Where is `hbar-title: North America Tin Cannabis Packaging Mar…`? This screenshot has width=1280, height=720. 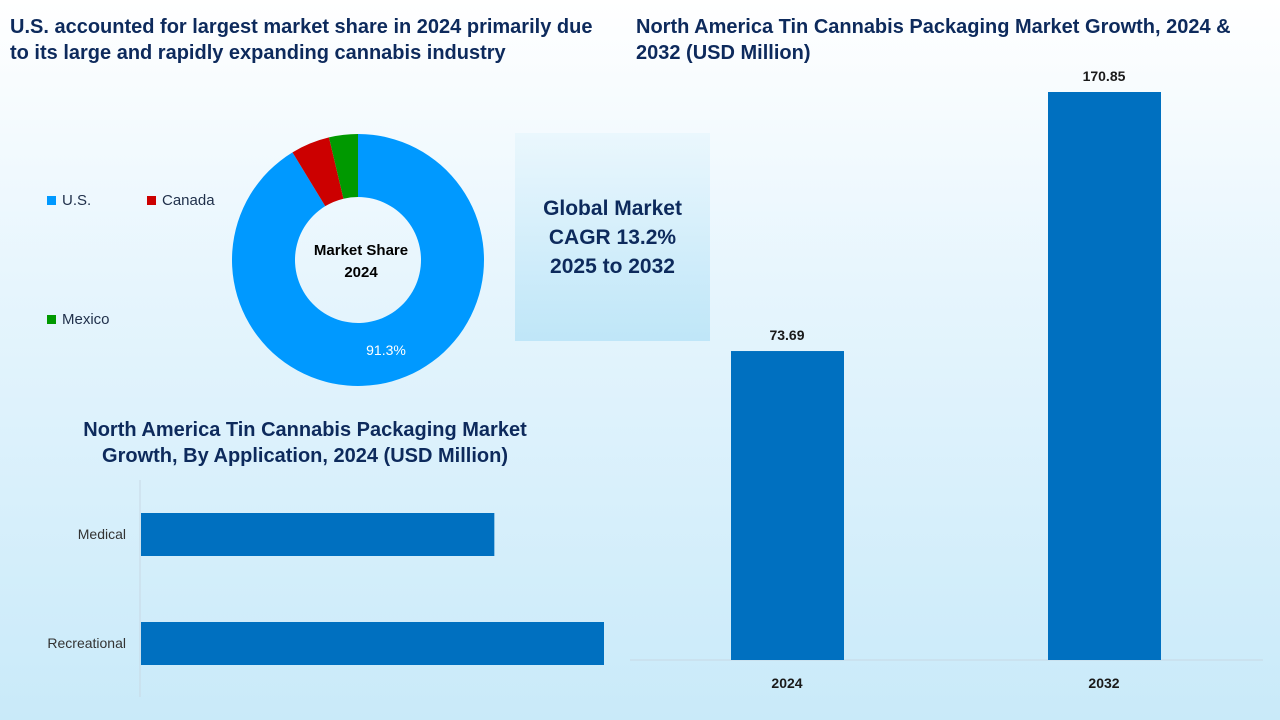 hbar-title: North America Tin Cannabis Packaging Mar… is located at coordinates (305, 443).